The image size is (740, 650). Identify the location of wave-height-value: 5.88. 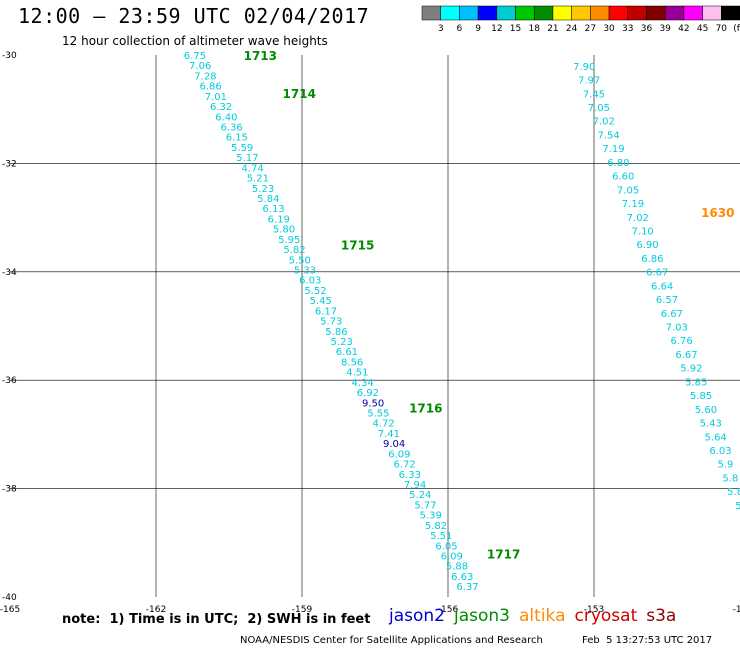
(457, 567).